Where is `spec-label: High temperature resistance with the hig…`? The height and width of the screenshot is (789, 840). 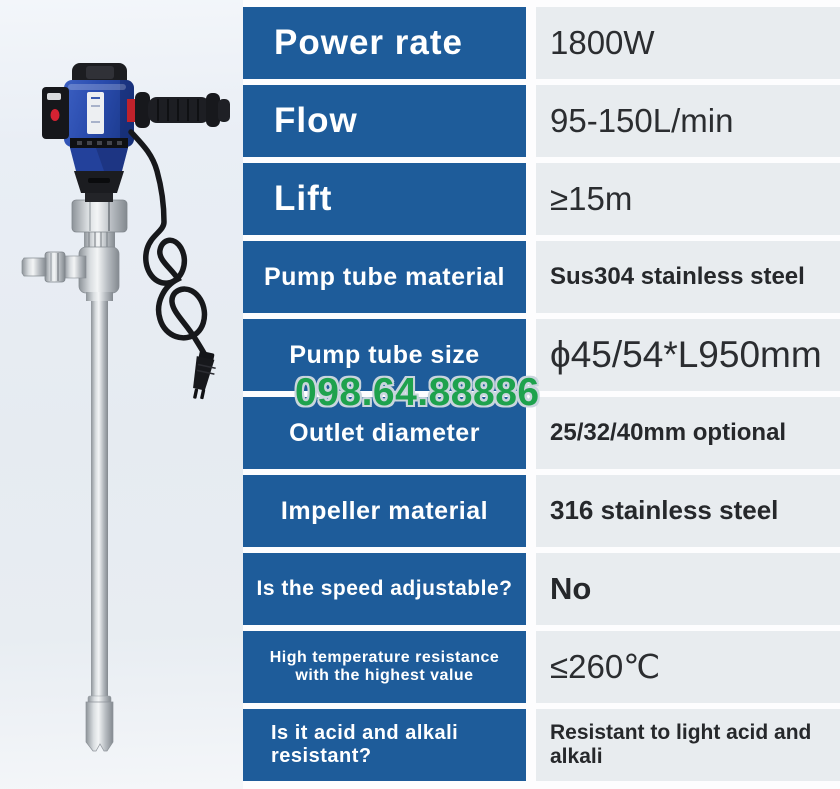 spec-label: High temperature resistance with the hig… is located at coordinates (384, 667).